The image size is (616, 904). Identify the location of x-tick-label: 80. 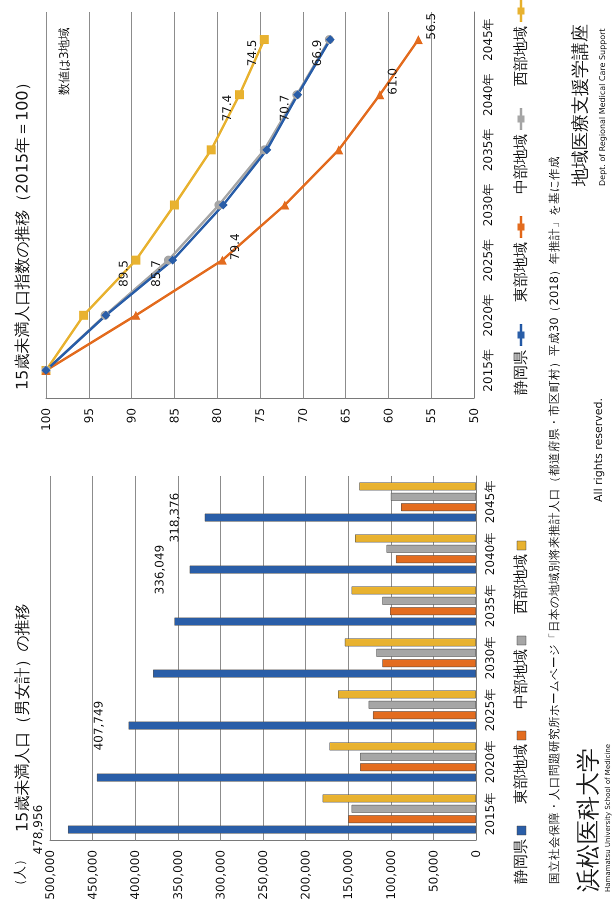
(217, 416).